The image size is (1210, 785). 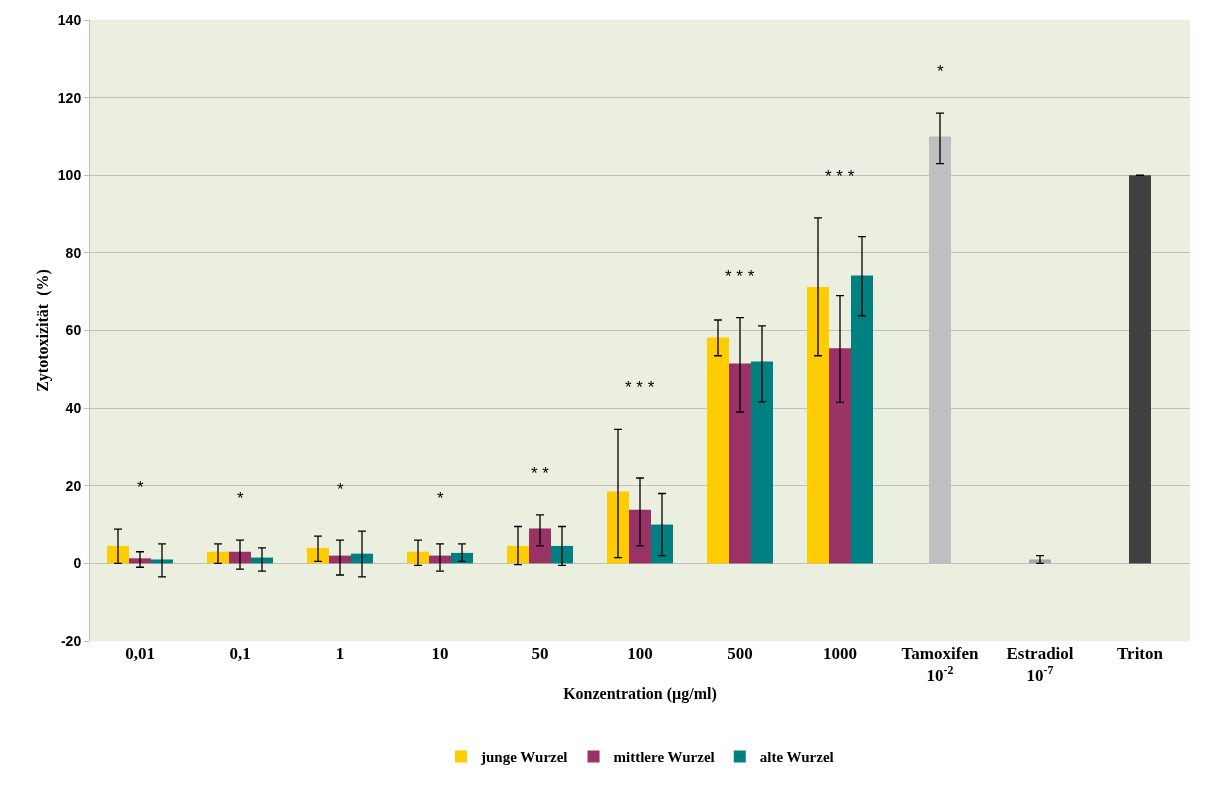 What do you see at coordinates (440, 653) in the screenshot?
I see `x-tick-label: 10` at bounding box center [440, 653].